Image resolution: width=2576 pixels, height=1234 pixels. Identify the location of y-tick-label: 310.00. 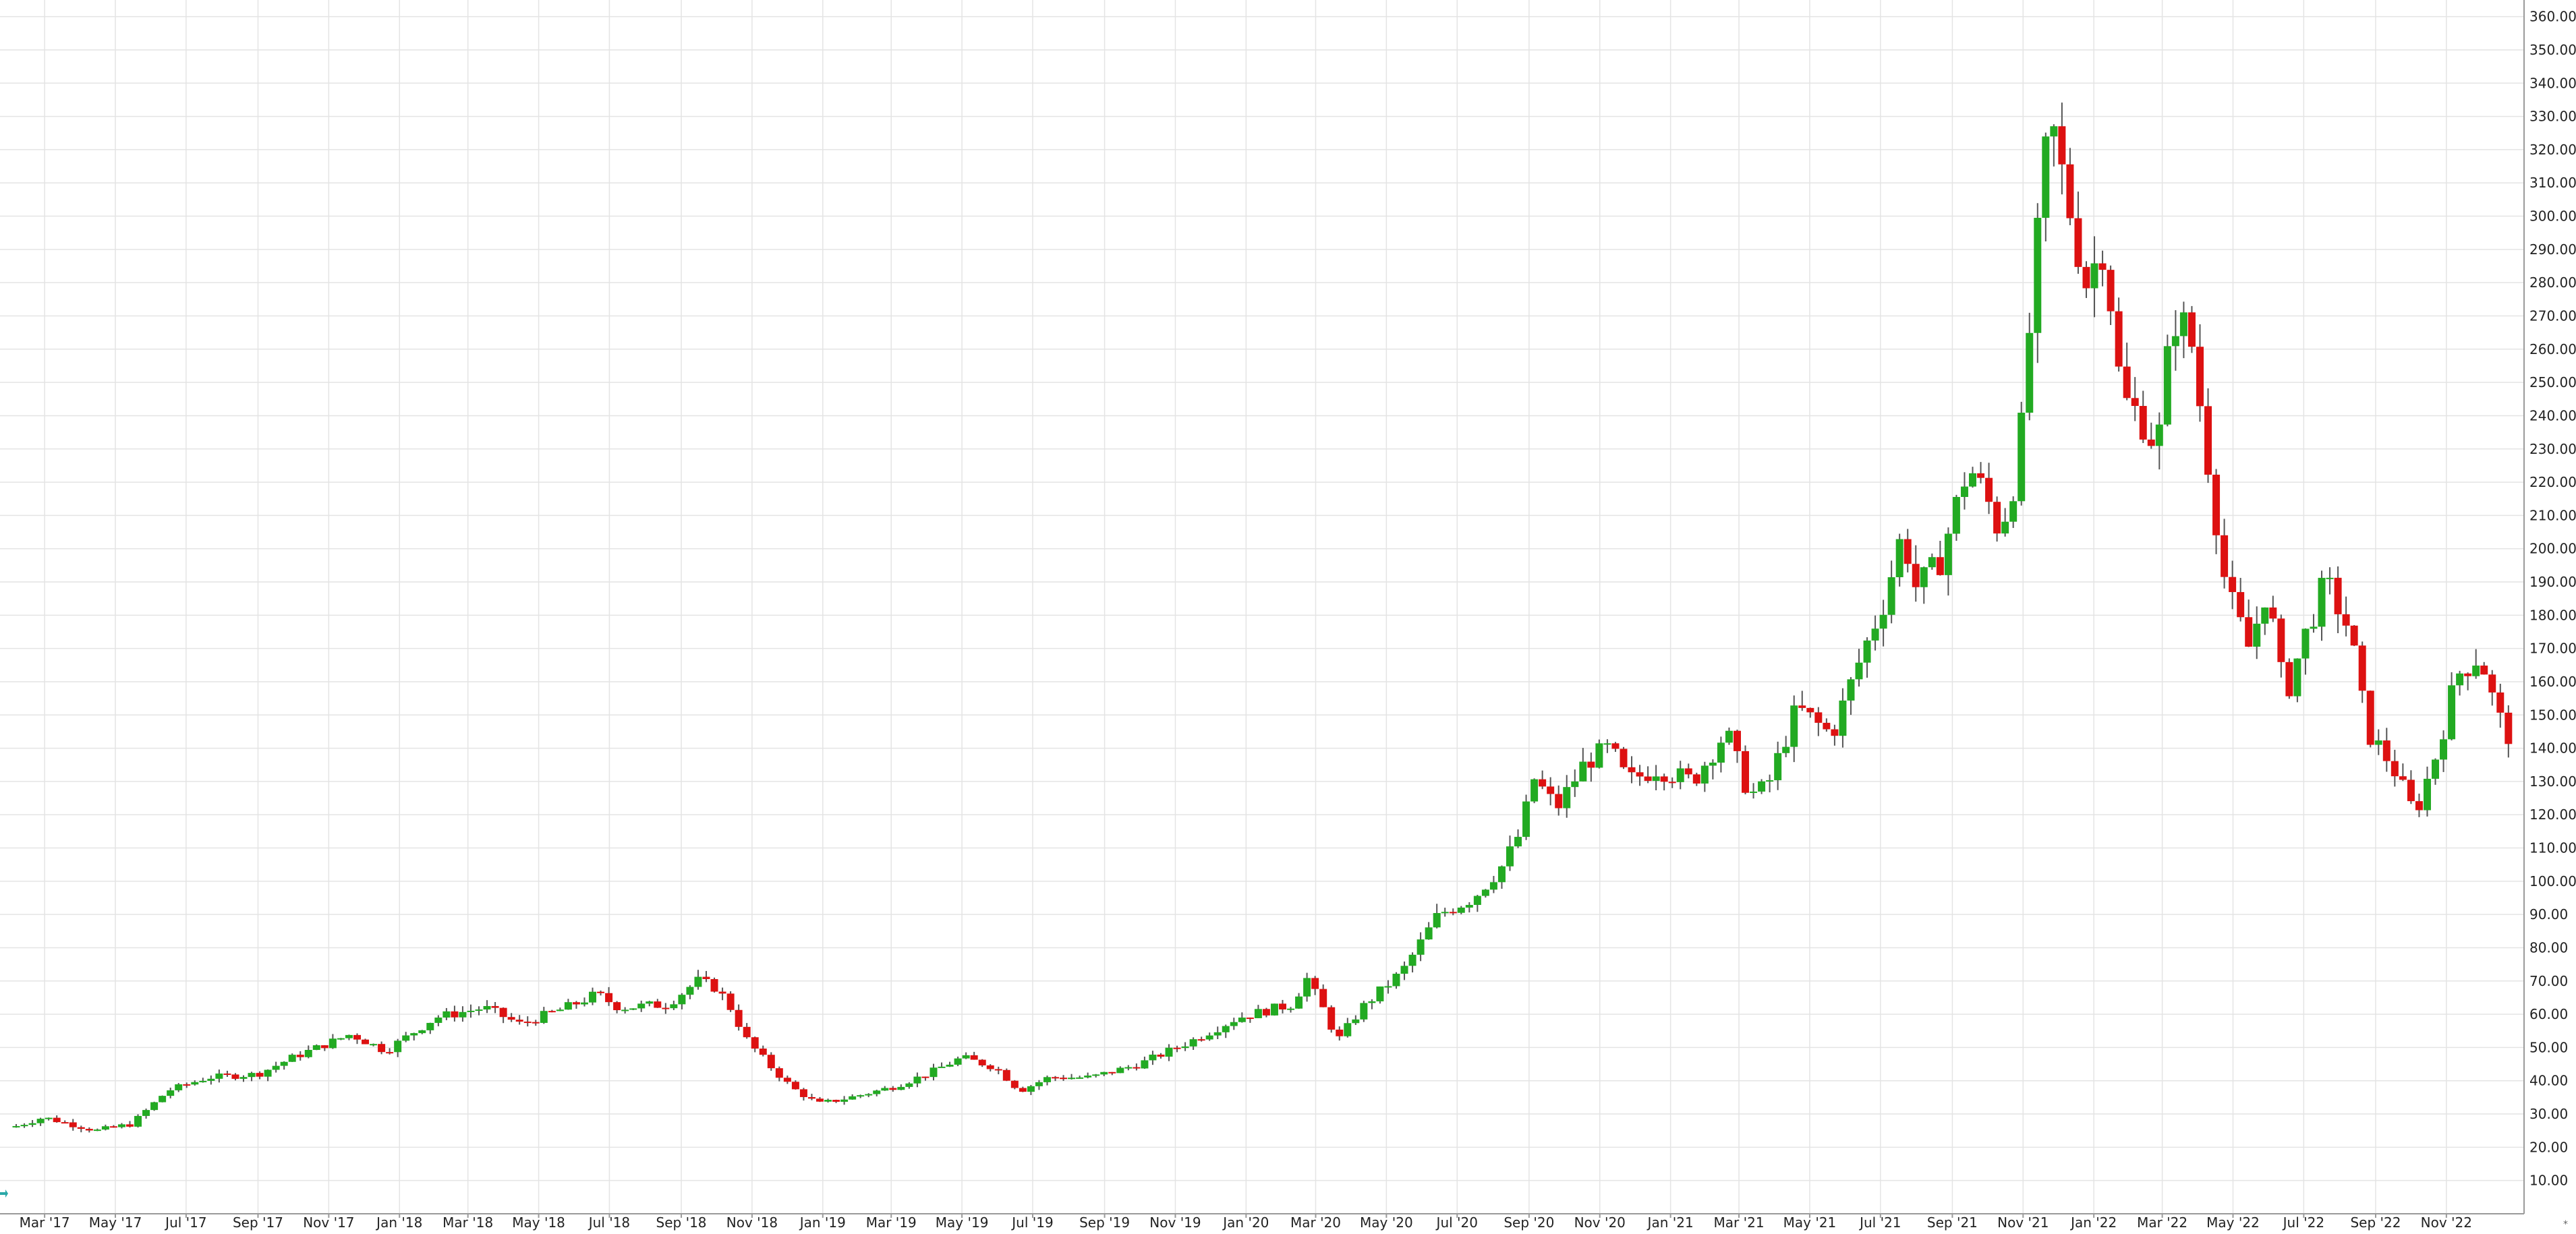
(2552, 183).